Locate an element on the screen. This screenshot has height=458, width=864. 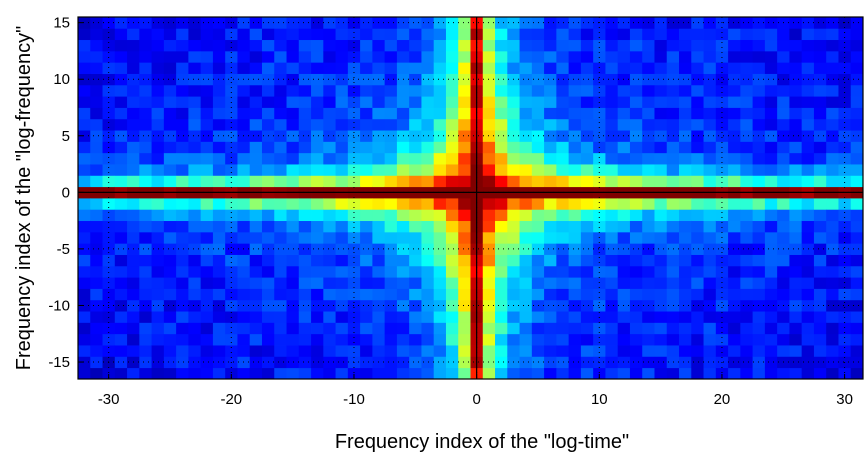
y-tick-label: 10 is located at coordinates (61, 79).